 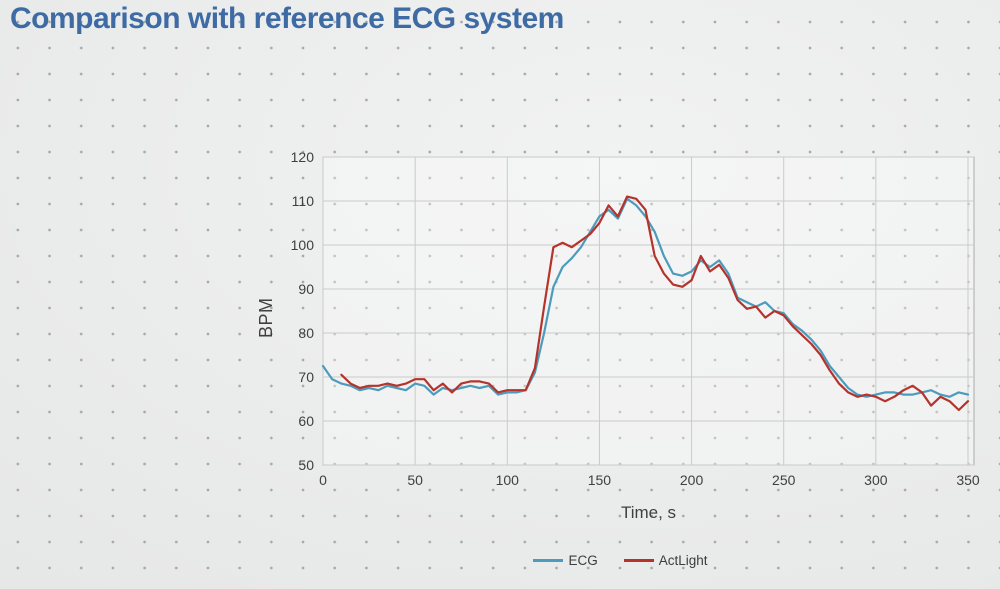 What do you see at coordinates (620, 560) in the screenshot?
I see `chart-legend: ECG ActLight` at bounding box center [620, 560].